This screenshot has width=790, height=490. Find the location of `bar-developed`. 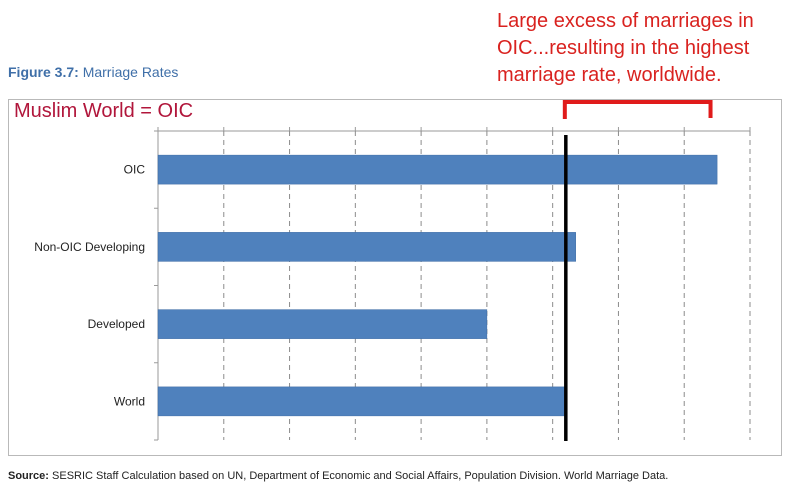

bar-developed is located at coordinates (322, 324).